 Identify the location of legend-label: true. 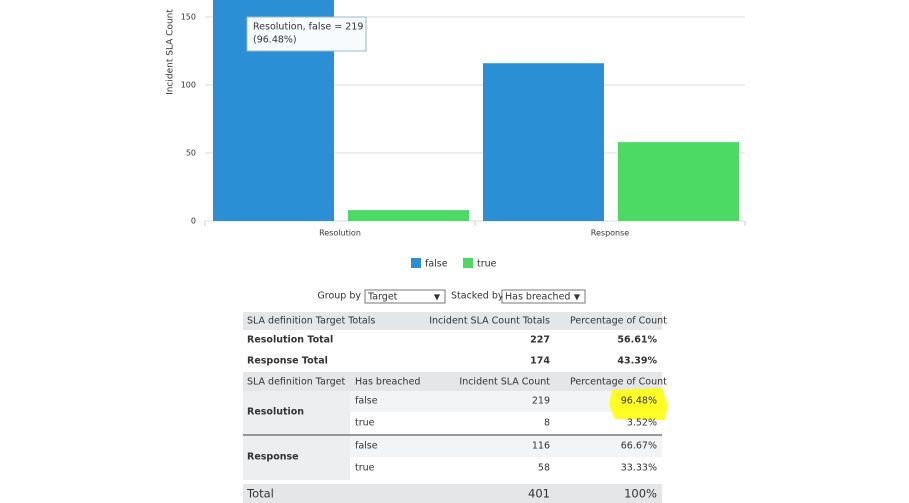
(487, 264).